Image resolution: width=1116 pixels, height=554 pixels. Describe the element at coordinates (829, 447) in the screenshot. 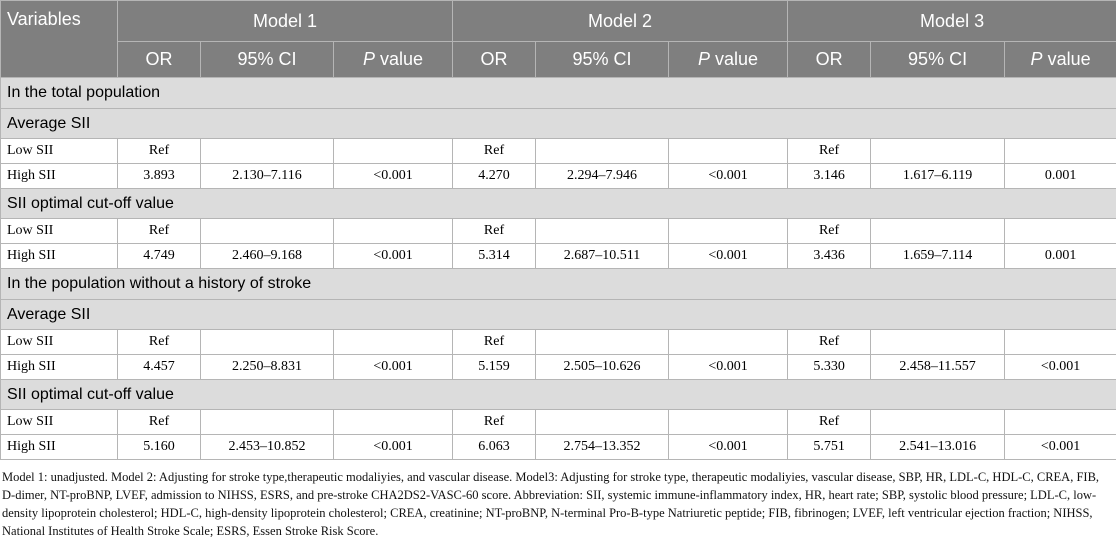

I see `data-cell: 5.751` at that location.